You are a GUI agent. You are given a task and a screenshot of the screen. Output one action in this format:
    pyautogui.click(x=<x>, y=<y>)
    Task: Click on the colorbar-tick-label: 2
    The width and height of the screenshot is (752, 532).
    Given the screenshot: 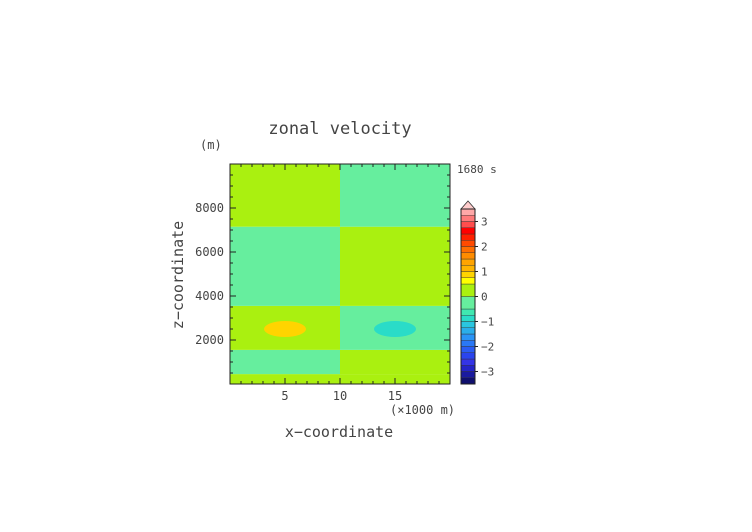 What is the action you would take?
    pyautogui.click(x=484, y=247)
    